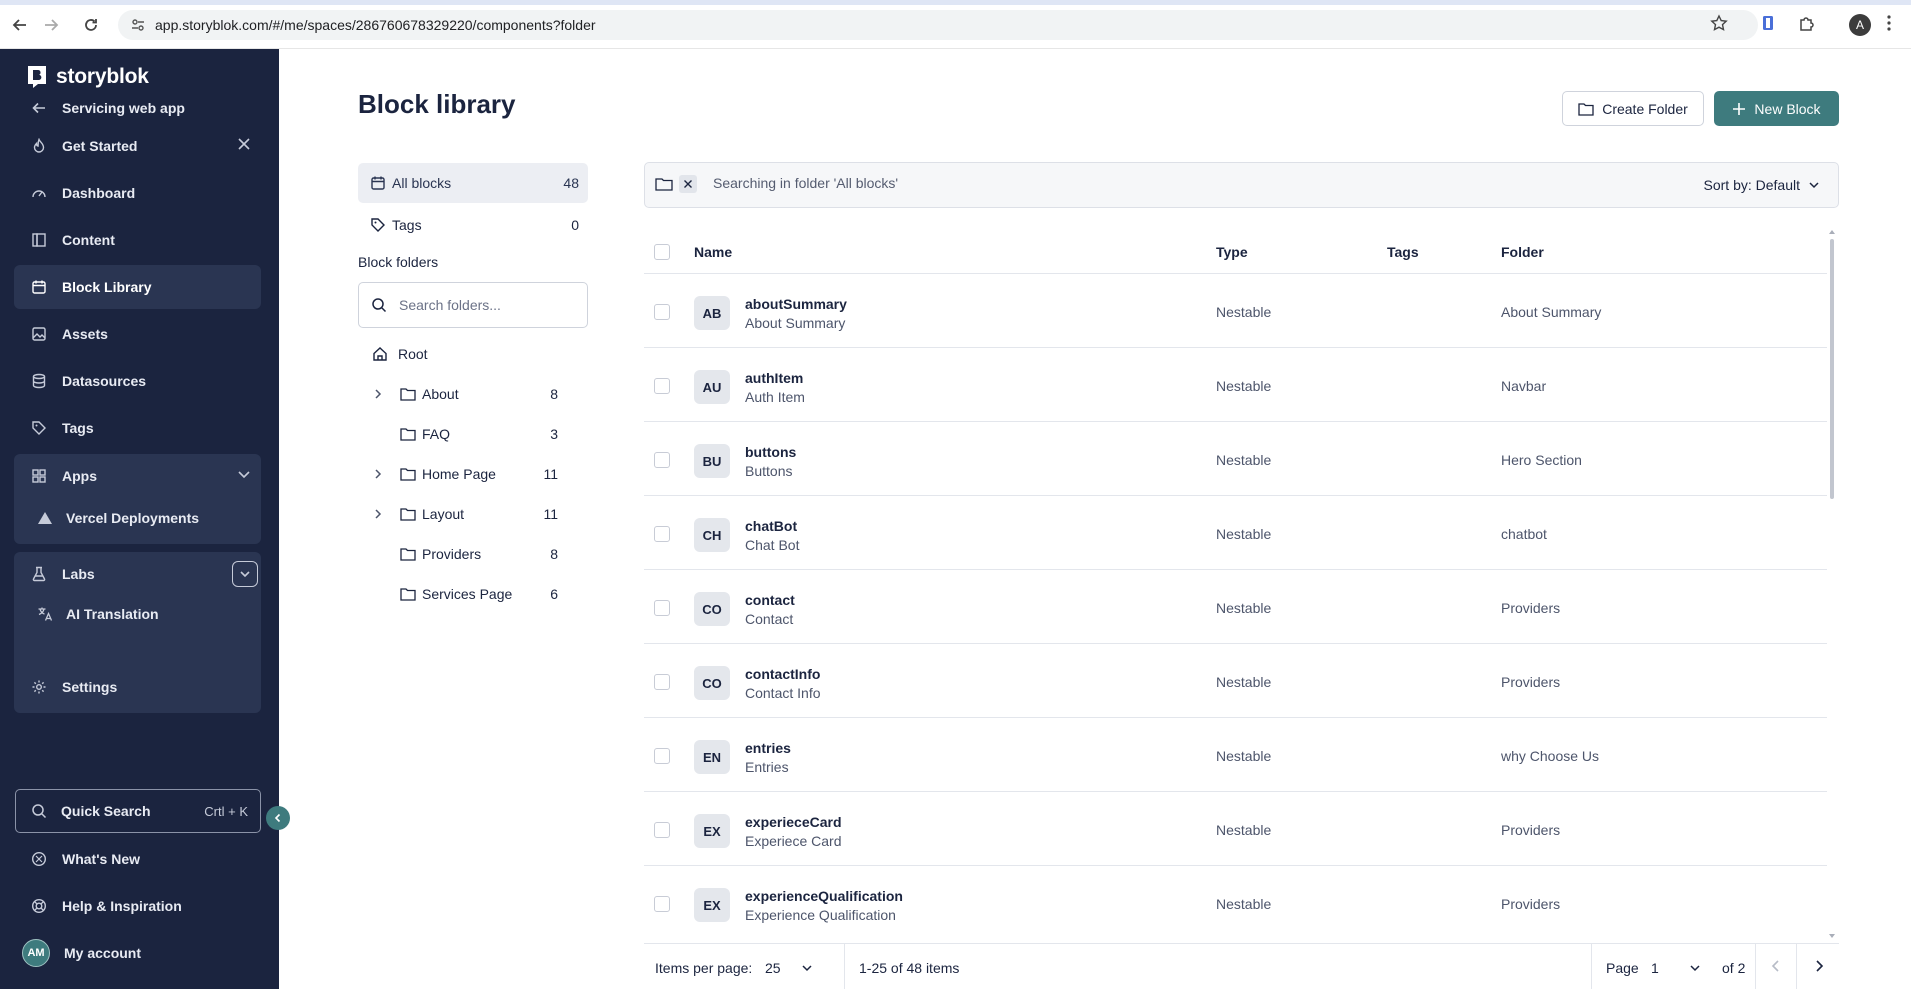  I want to click on block-technical-name: experienceQualification, so click(824, 896).